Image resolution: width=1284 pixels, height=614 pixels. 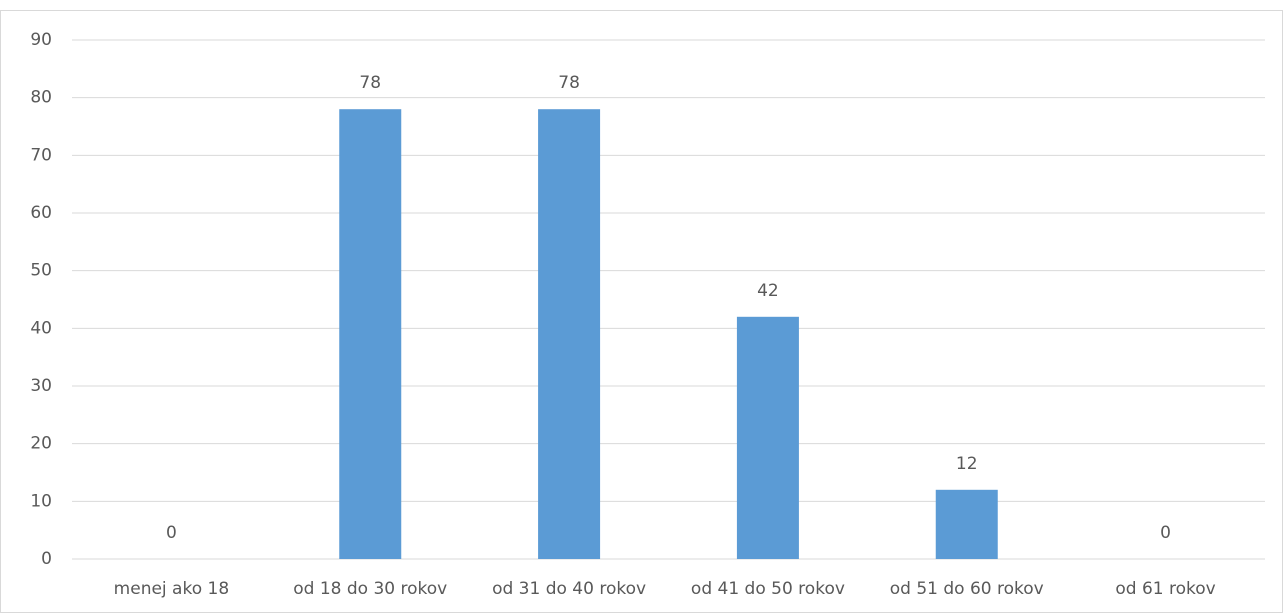 What do you see at coordinates (41, 155) in the screenshot?
I see `y-tick-label: 70` at bounding box center [41, 155].